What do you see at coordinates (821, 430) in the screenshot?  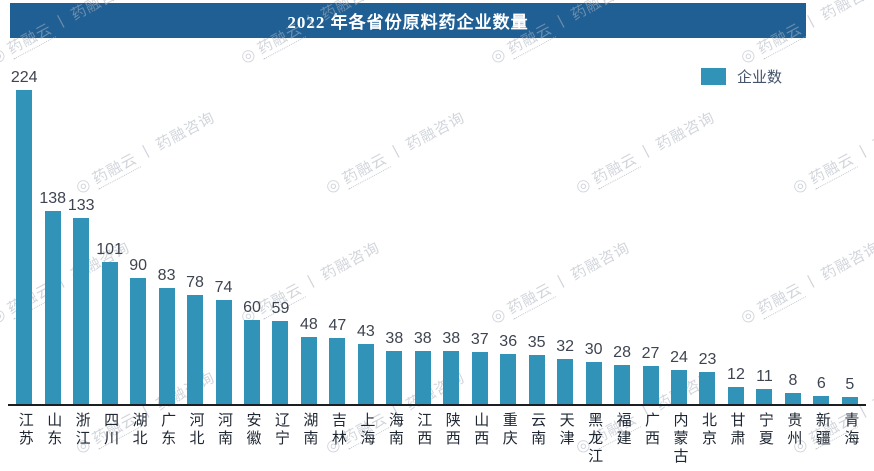 I see `x-axis-label: 新疆` at bounding box center [821, 430].